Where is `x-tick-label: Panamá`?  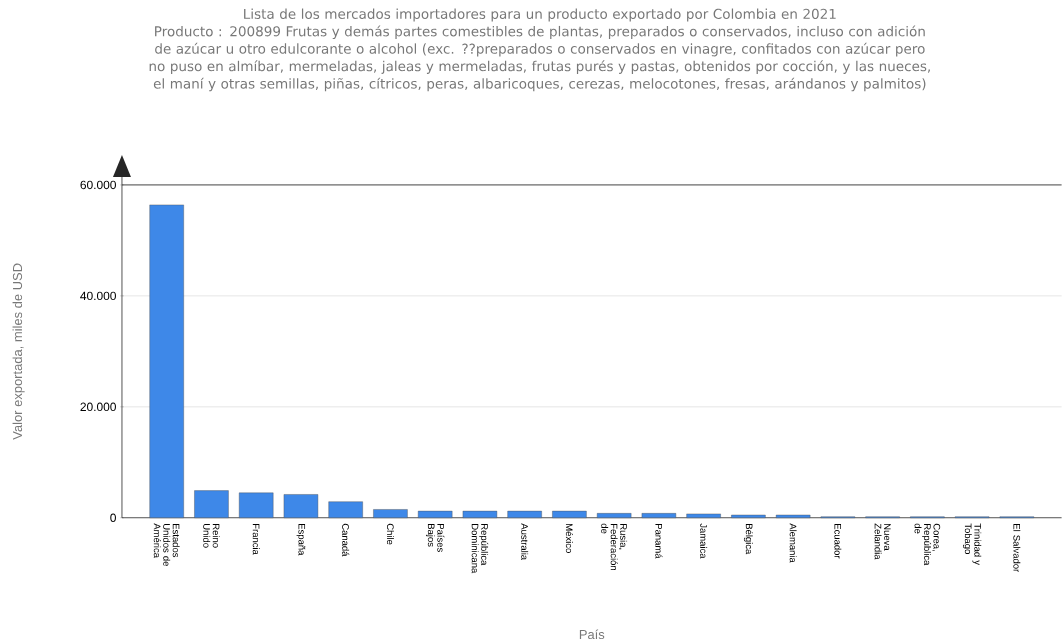 x-tick-label: Panamá is located at coordinates (659, 541).